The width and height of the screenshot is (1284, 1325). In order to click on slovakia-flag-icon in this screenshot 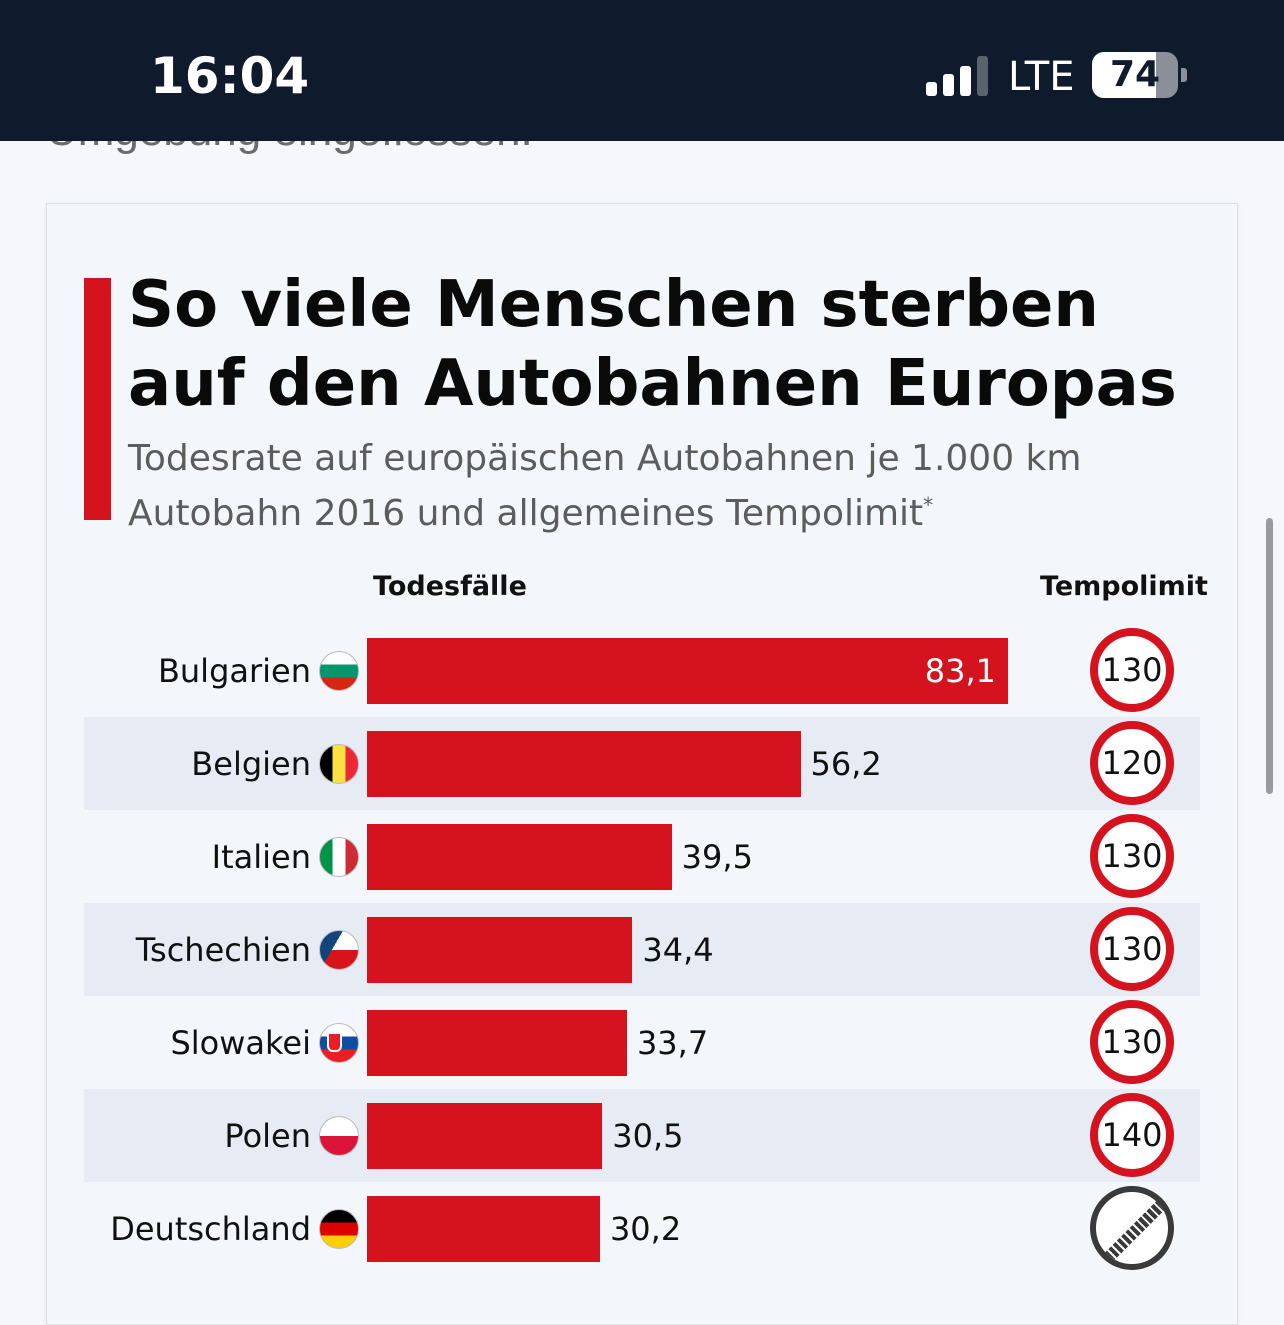, I will do `click(339, 1043)`.